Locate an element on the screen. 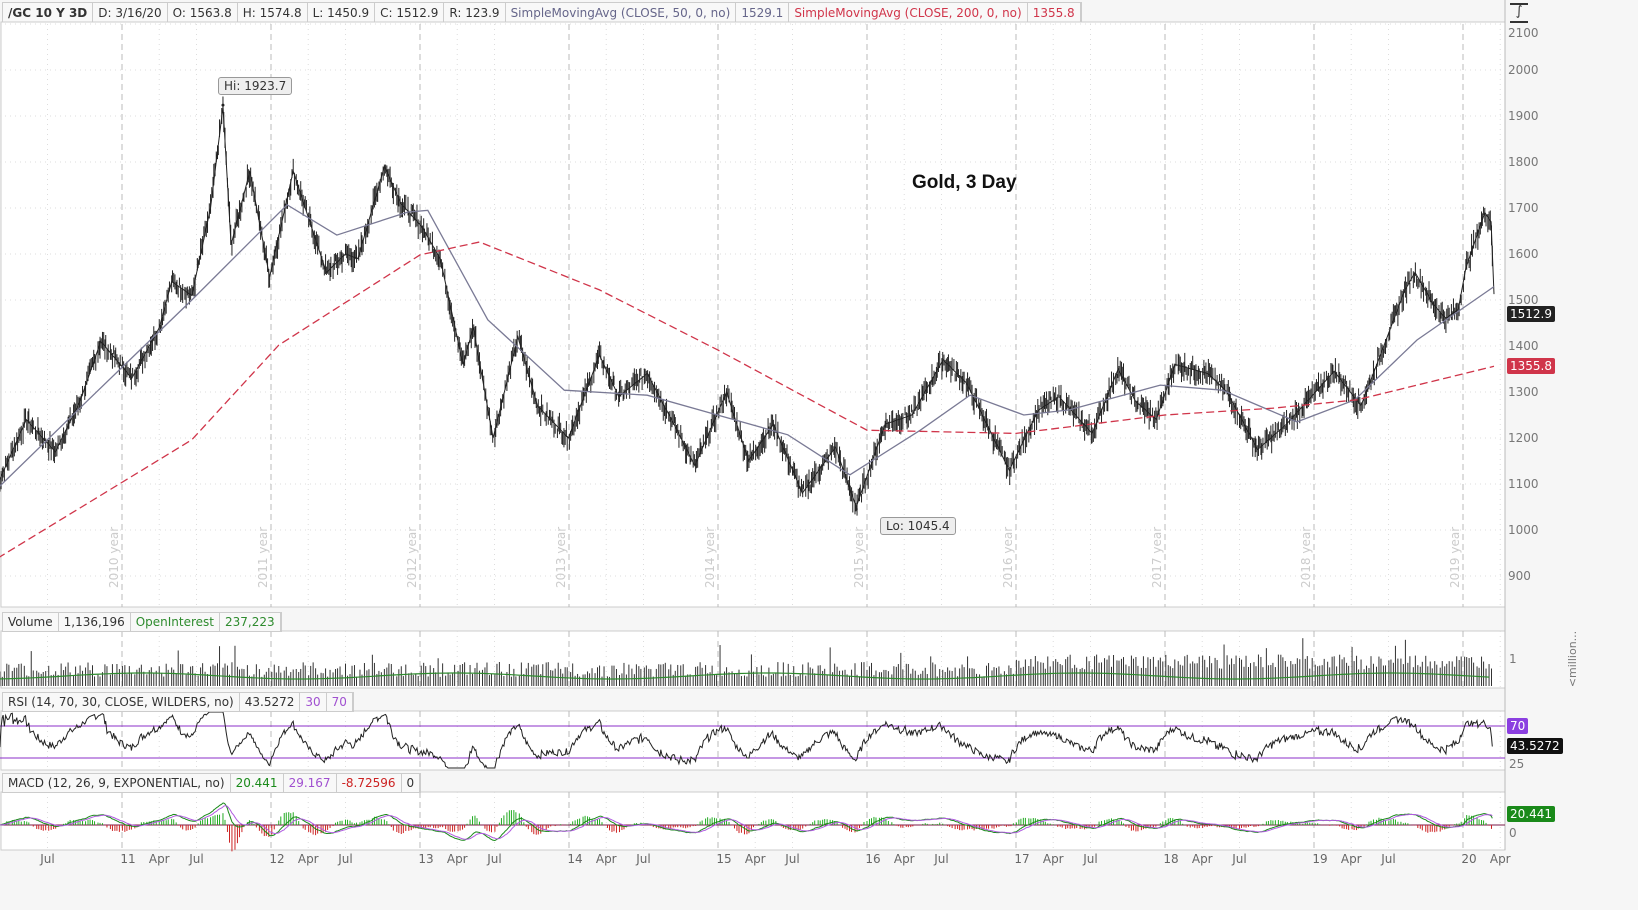  year-label: 2017 year is located at coordinates (1157, 557).